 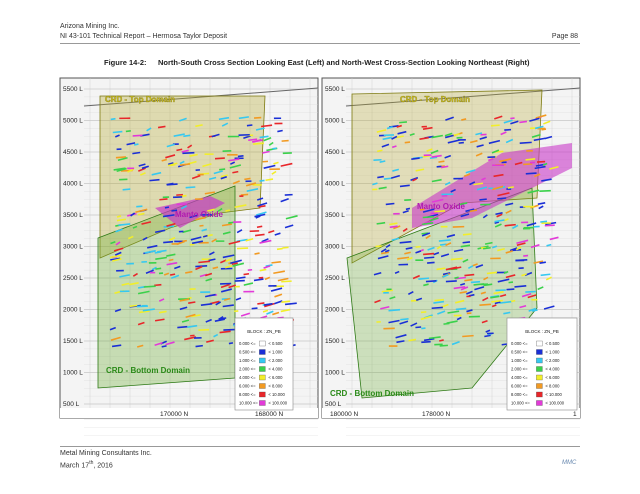 What do you see at coordinates (148, 370) in the screenshot?
I see `bottom-domain-label: CRD - Bottom Domain` at bounding box center [148, 370].